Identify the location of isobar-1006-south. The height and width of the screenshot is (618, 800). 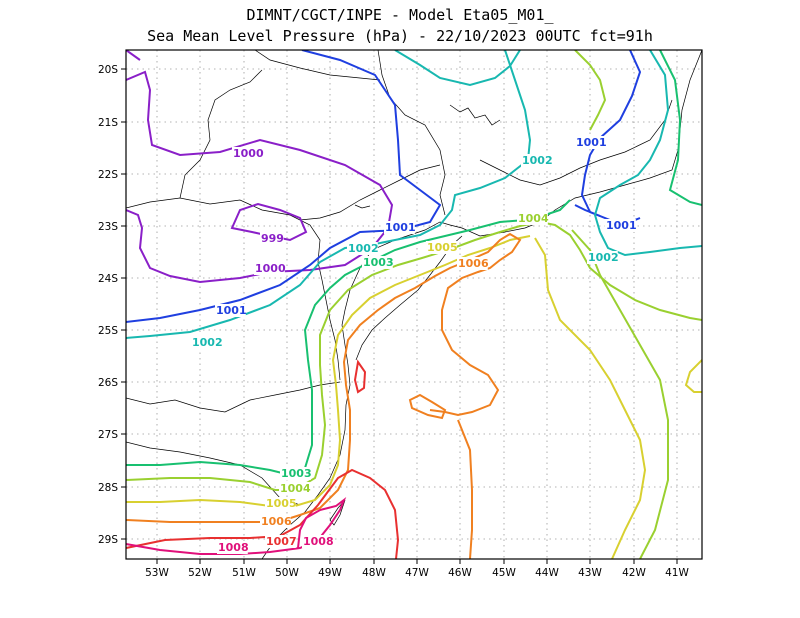
(465, 489).